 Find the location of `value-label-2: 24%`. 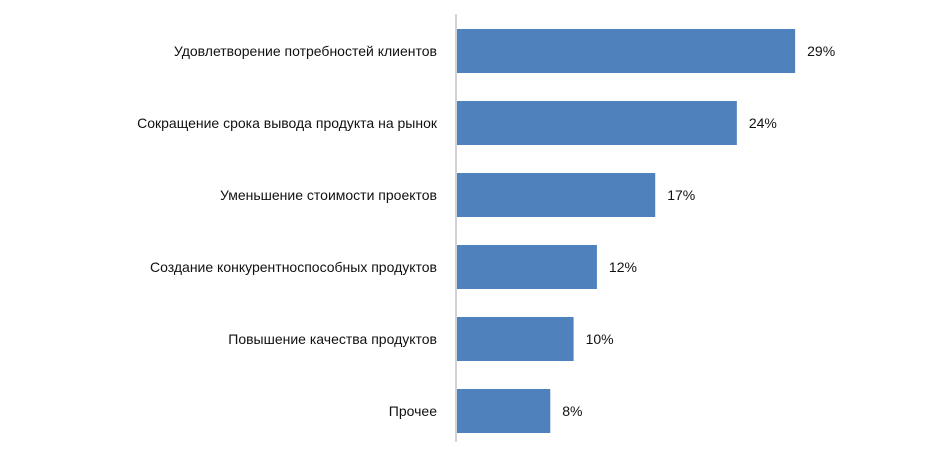

value-label-2: 24% is located at coordinates (763, 123).